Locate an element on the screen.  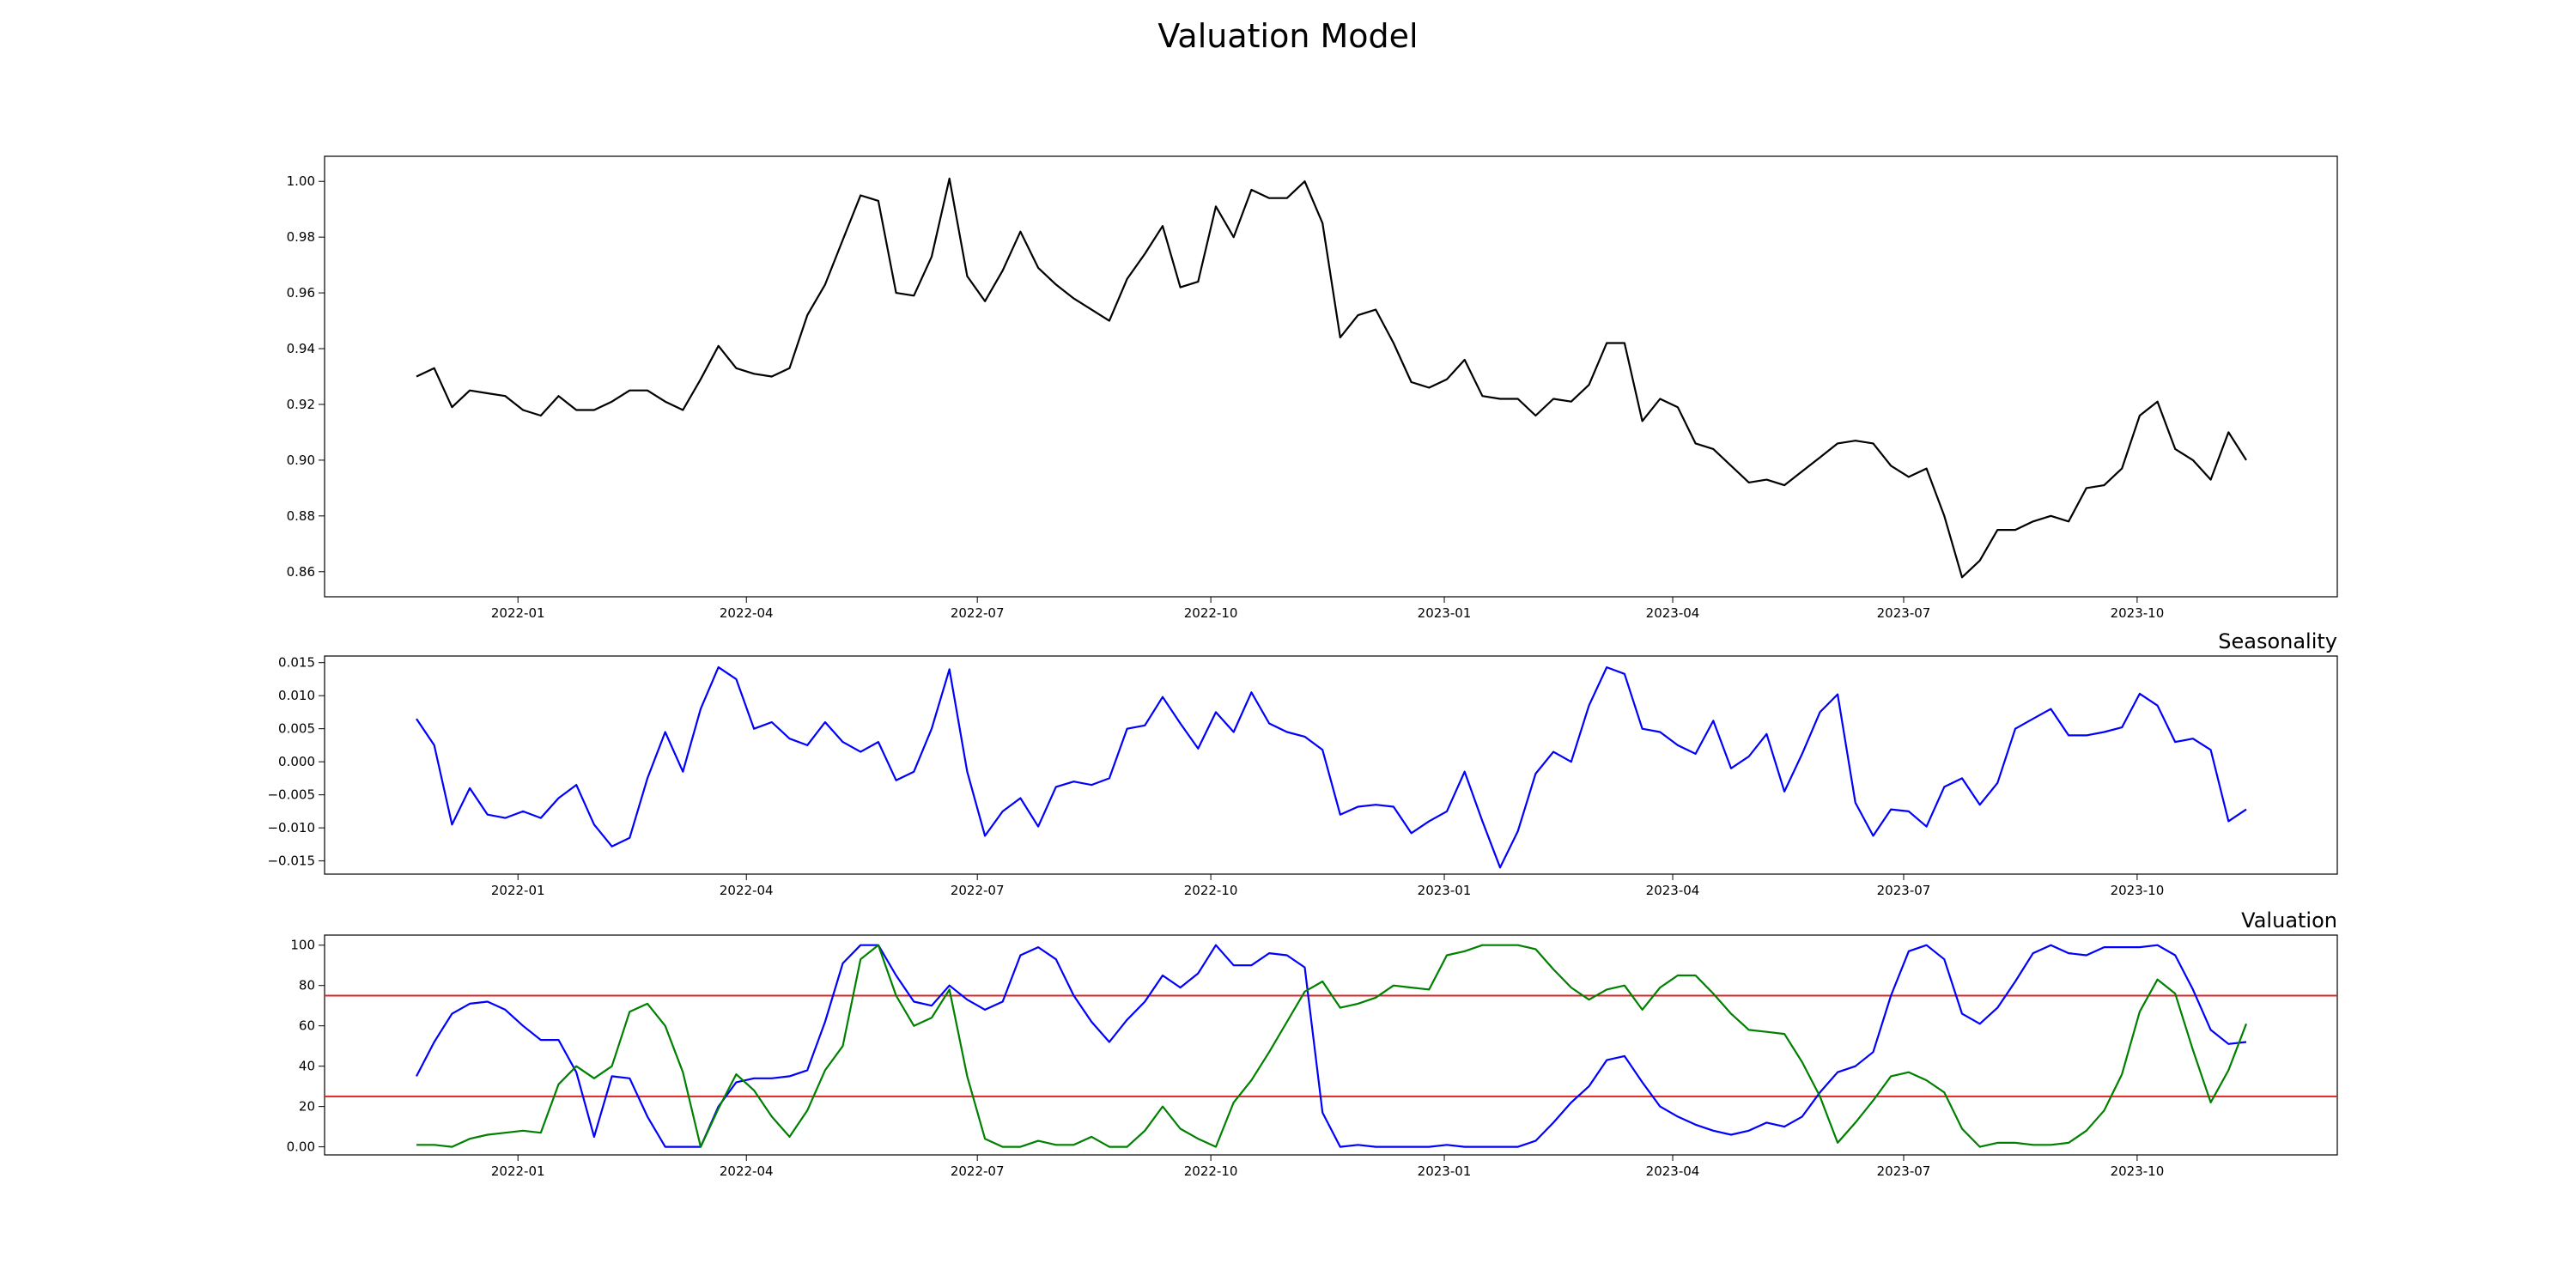
y-tick-label: 1.00 is located at coordinates (301, 181).